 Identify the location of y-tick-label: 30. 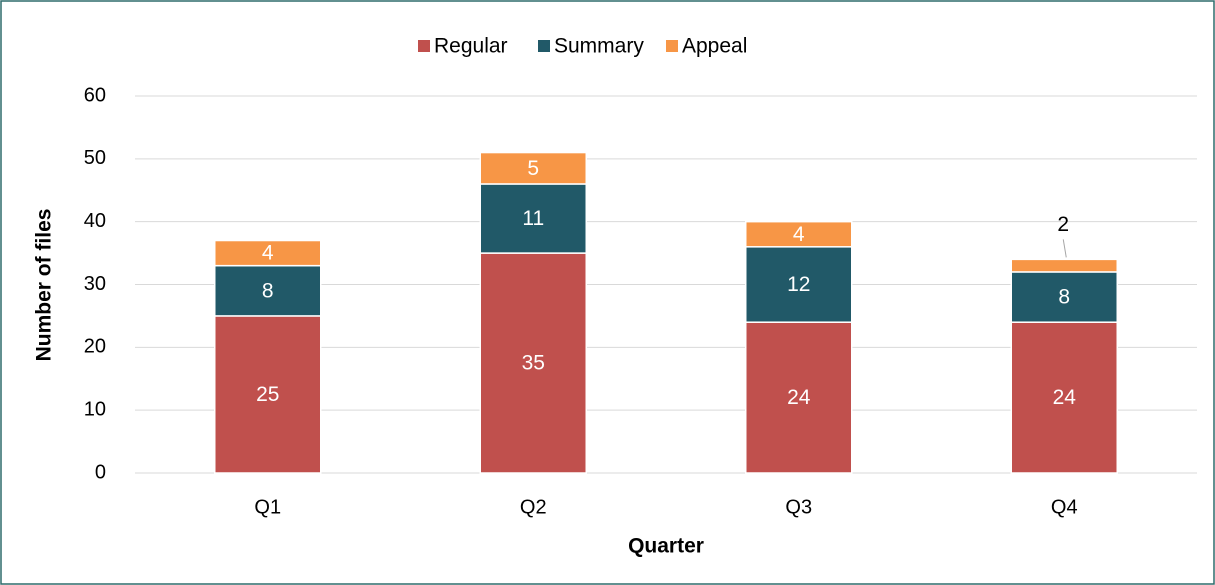
(95, 284).